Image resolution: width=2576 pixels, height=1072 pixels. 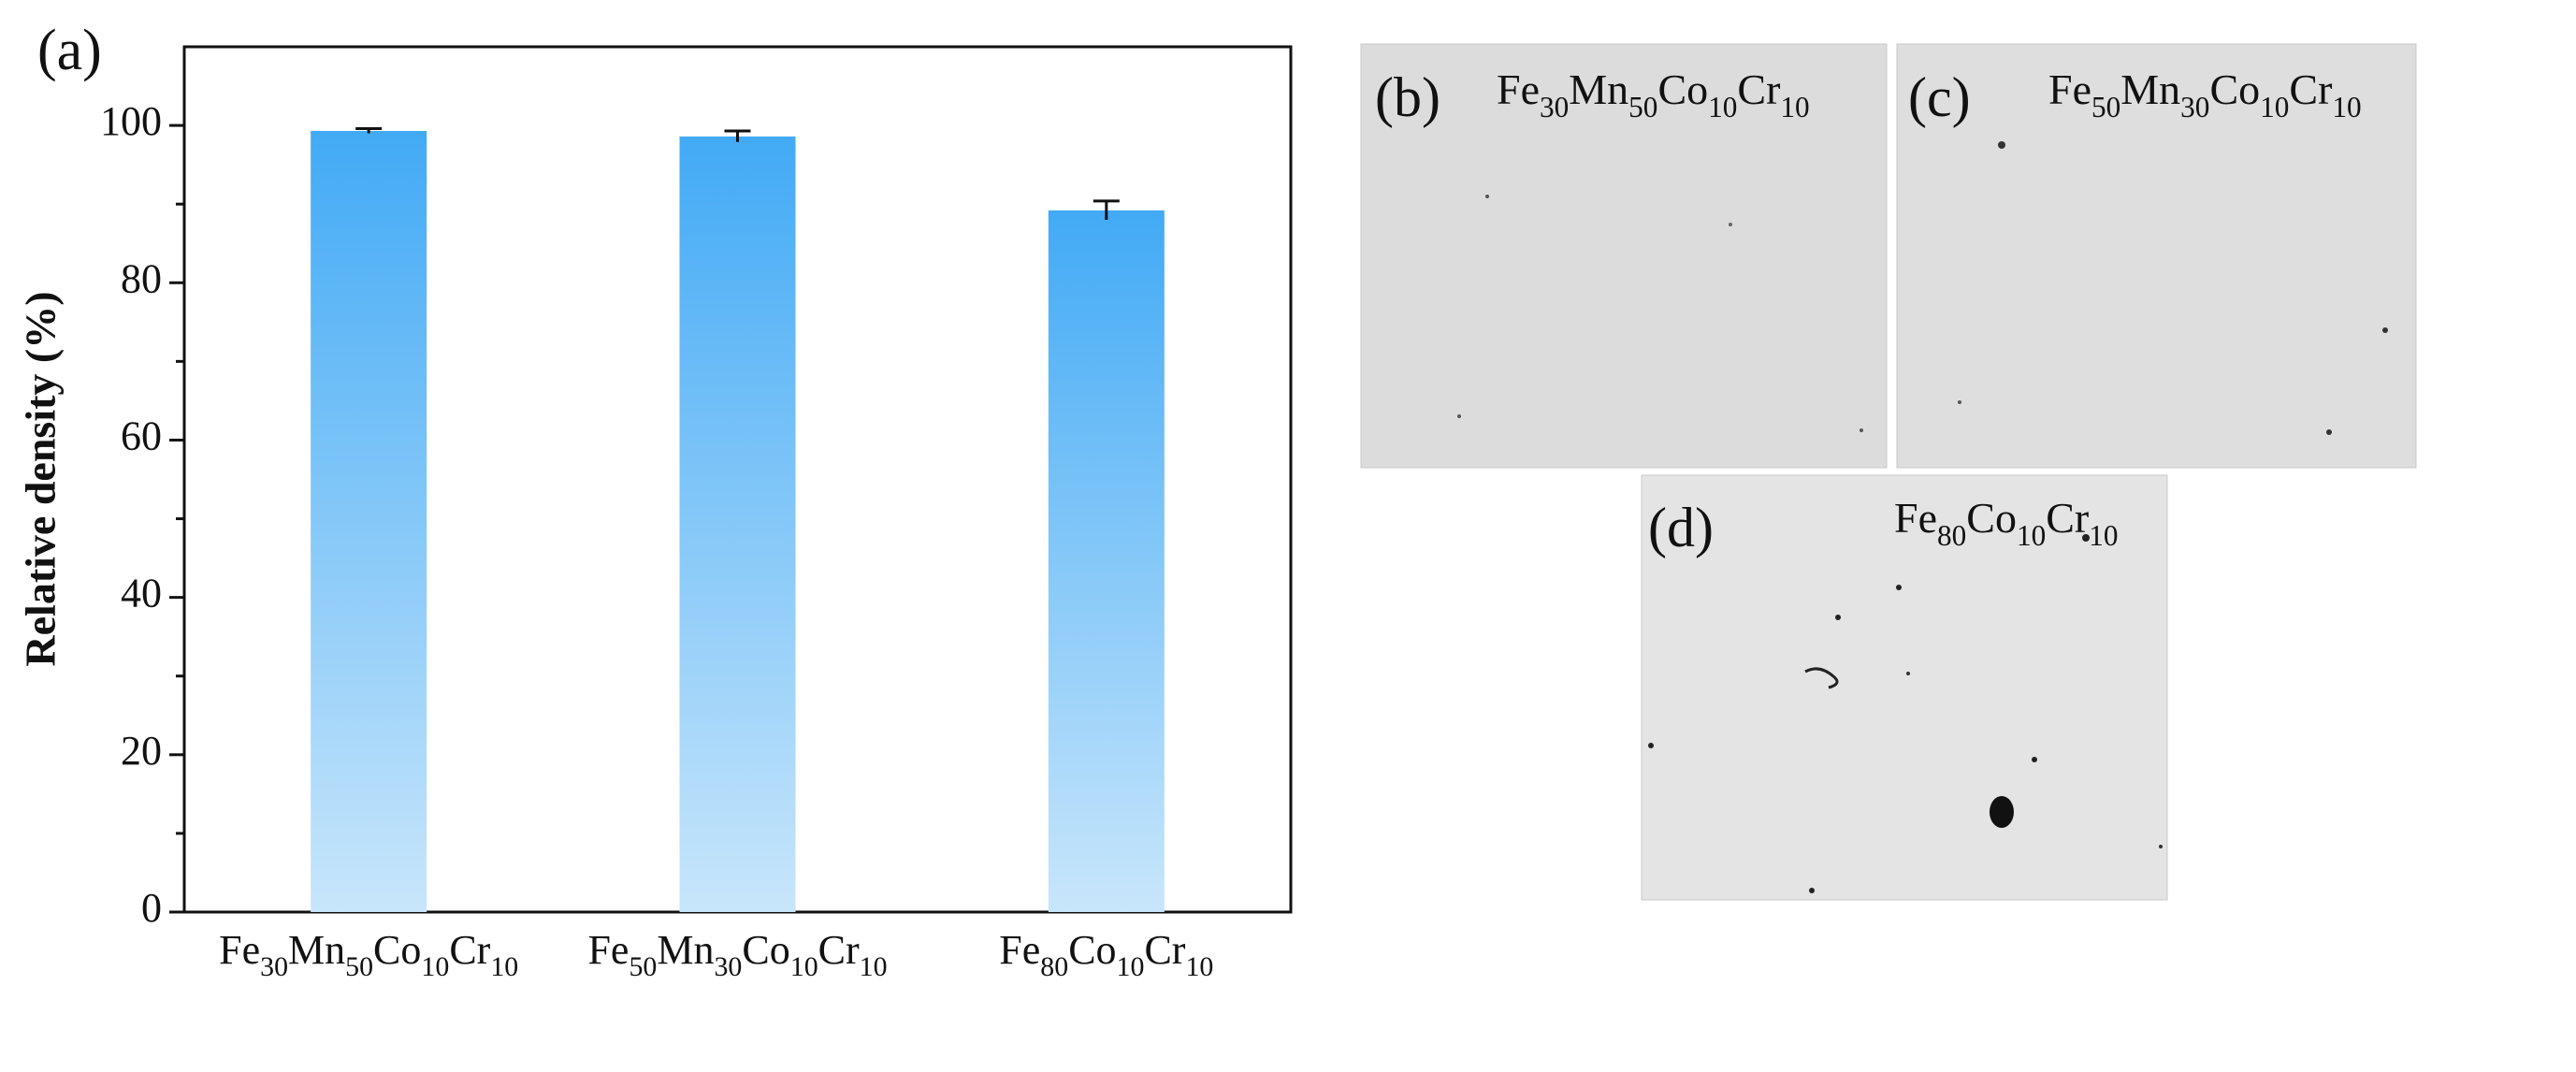 I want to click on micrograph-caption: Fe50Mn30Co10Cr10, so click(x=2205, y=94).